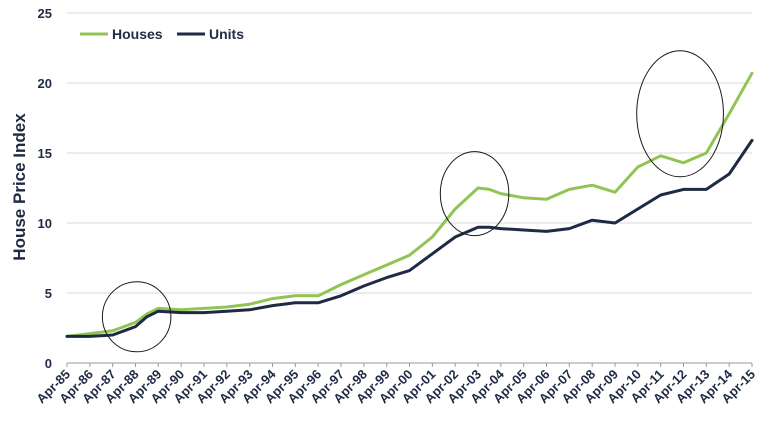 The image size is (784, 426). What do you see at coordinates (48, 293) in the screenshot?
I see `y-tick-label: 5` at bounding box center [48, 293].